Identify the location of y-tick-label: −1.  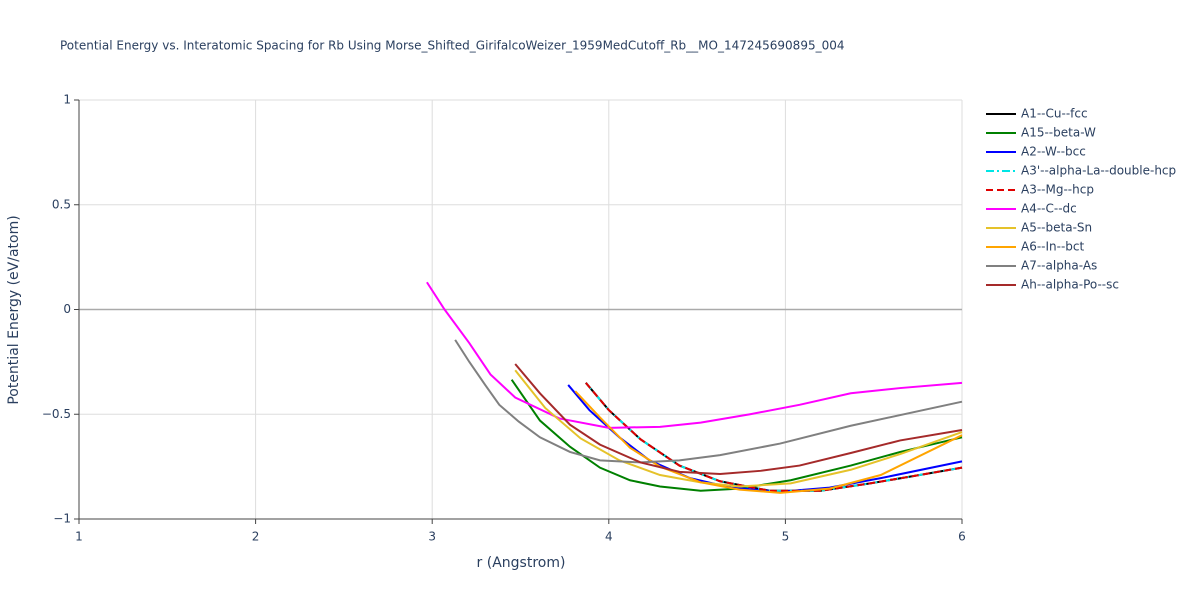
(62, 519).